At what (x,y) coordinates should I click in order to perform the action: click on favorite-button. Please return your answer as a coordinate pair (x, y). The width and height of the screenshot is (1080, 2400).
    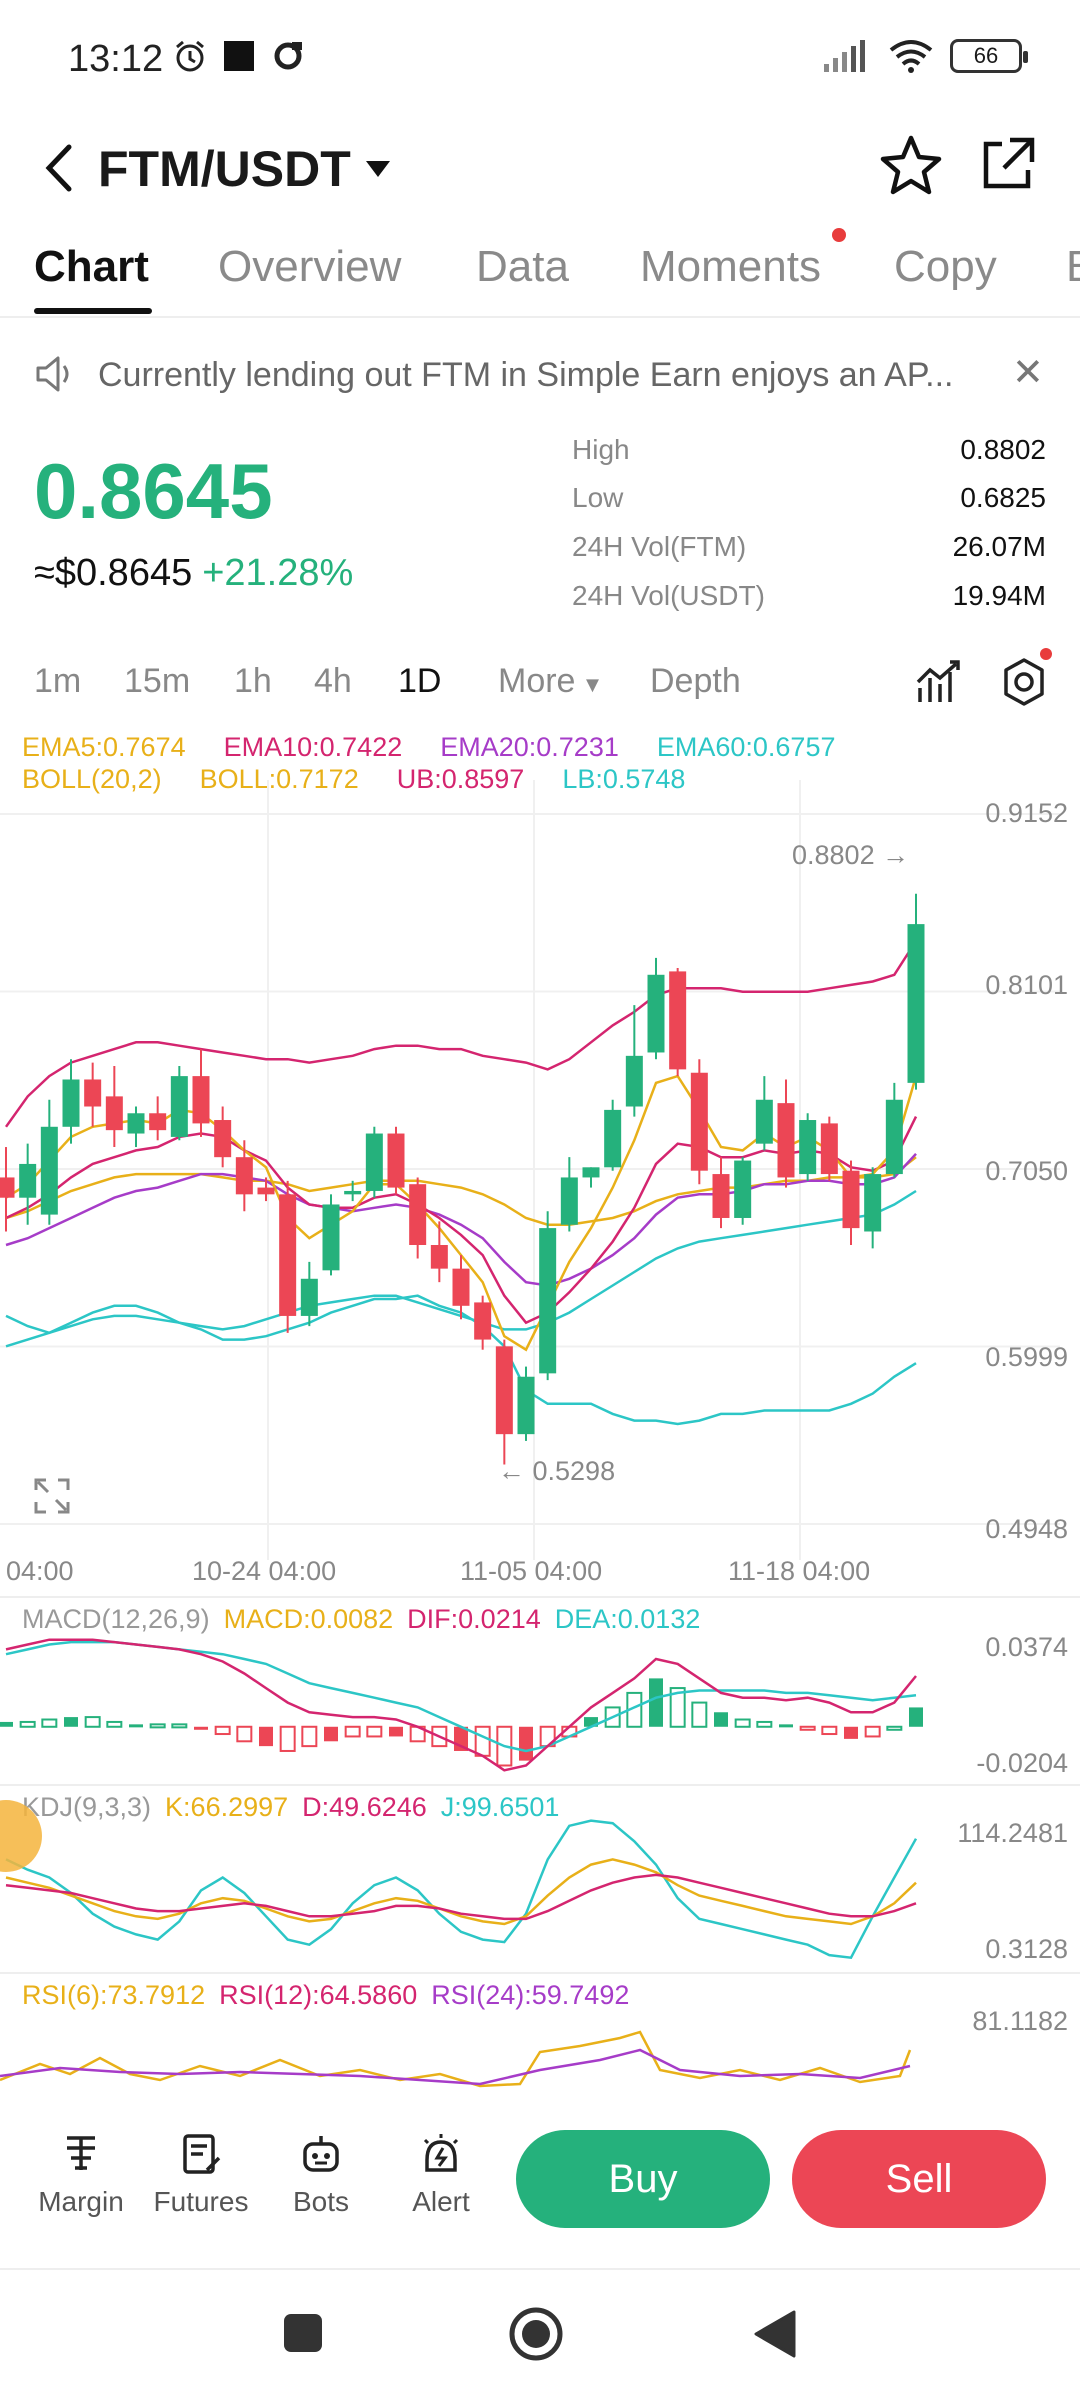
    Looking at the image, I should click on (911, 165).